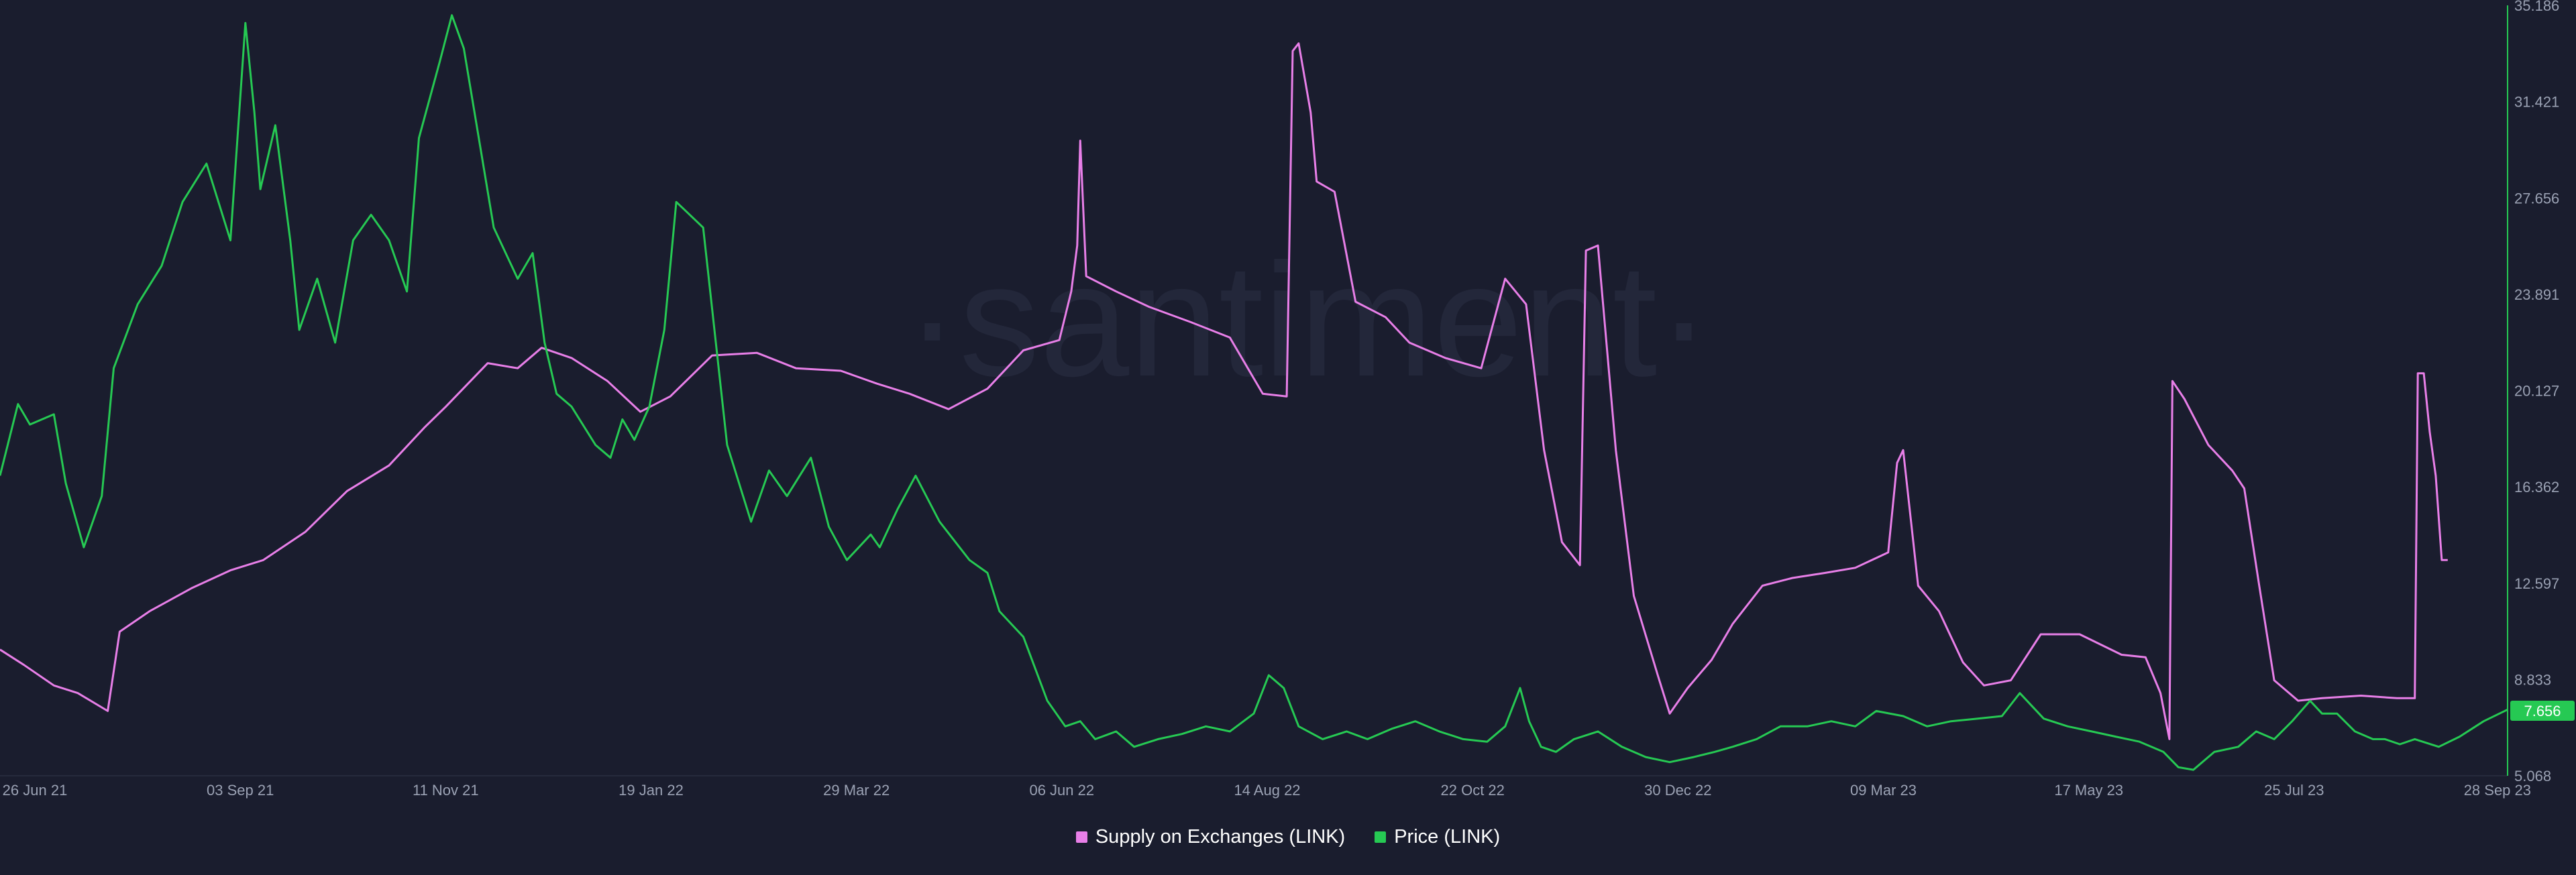 Image resolution: width=2576 pixels, height=875 pixels. What do you see at coordinates (2532, 679) in the screenshot?
I see `y-tick-label: 8.833` at bounding box center [2532, 679].